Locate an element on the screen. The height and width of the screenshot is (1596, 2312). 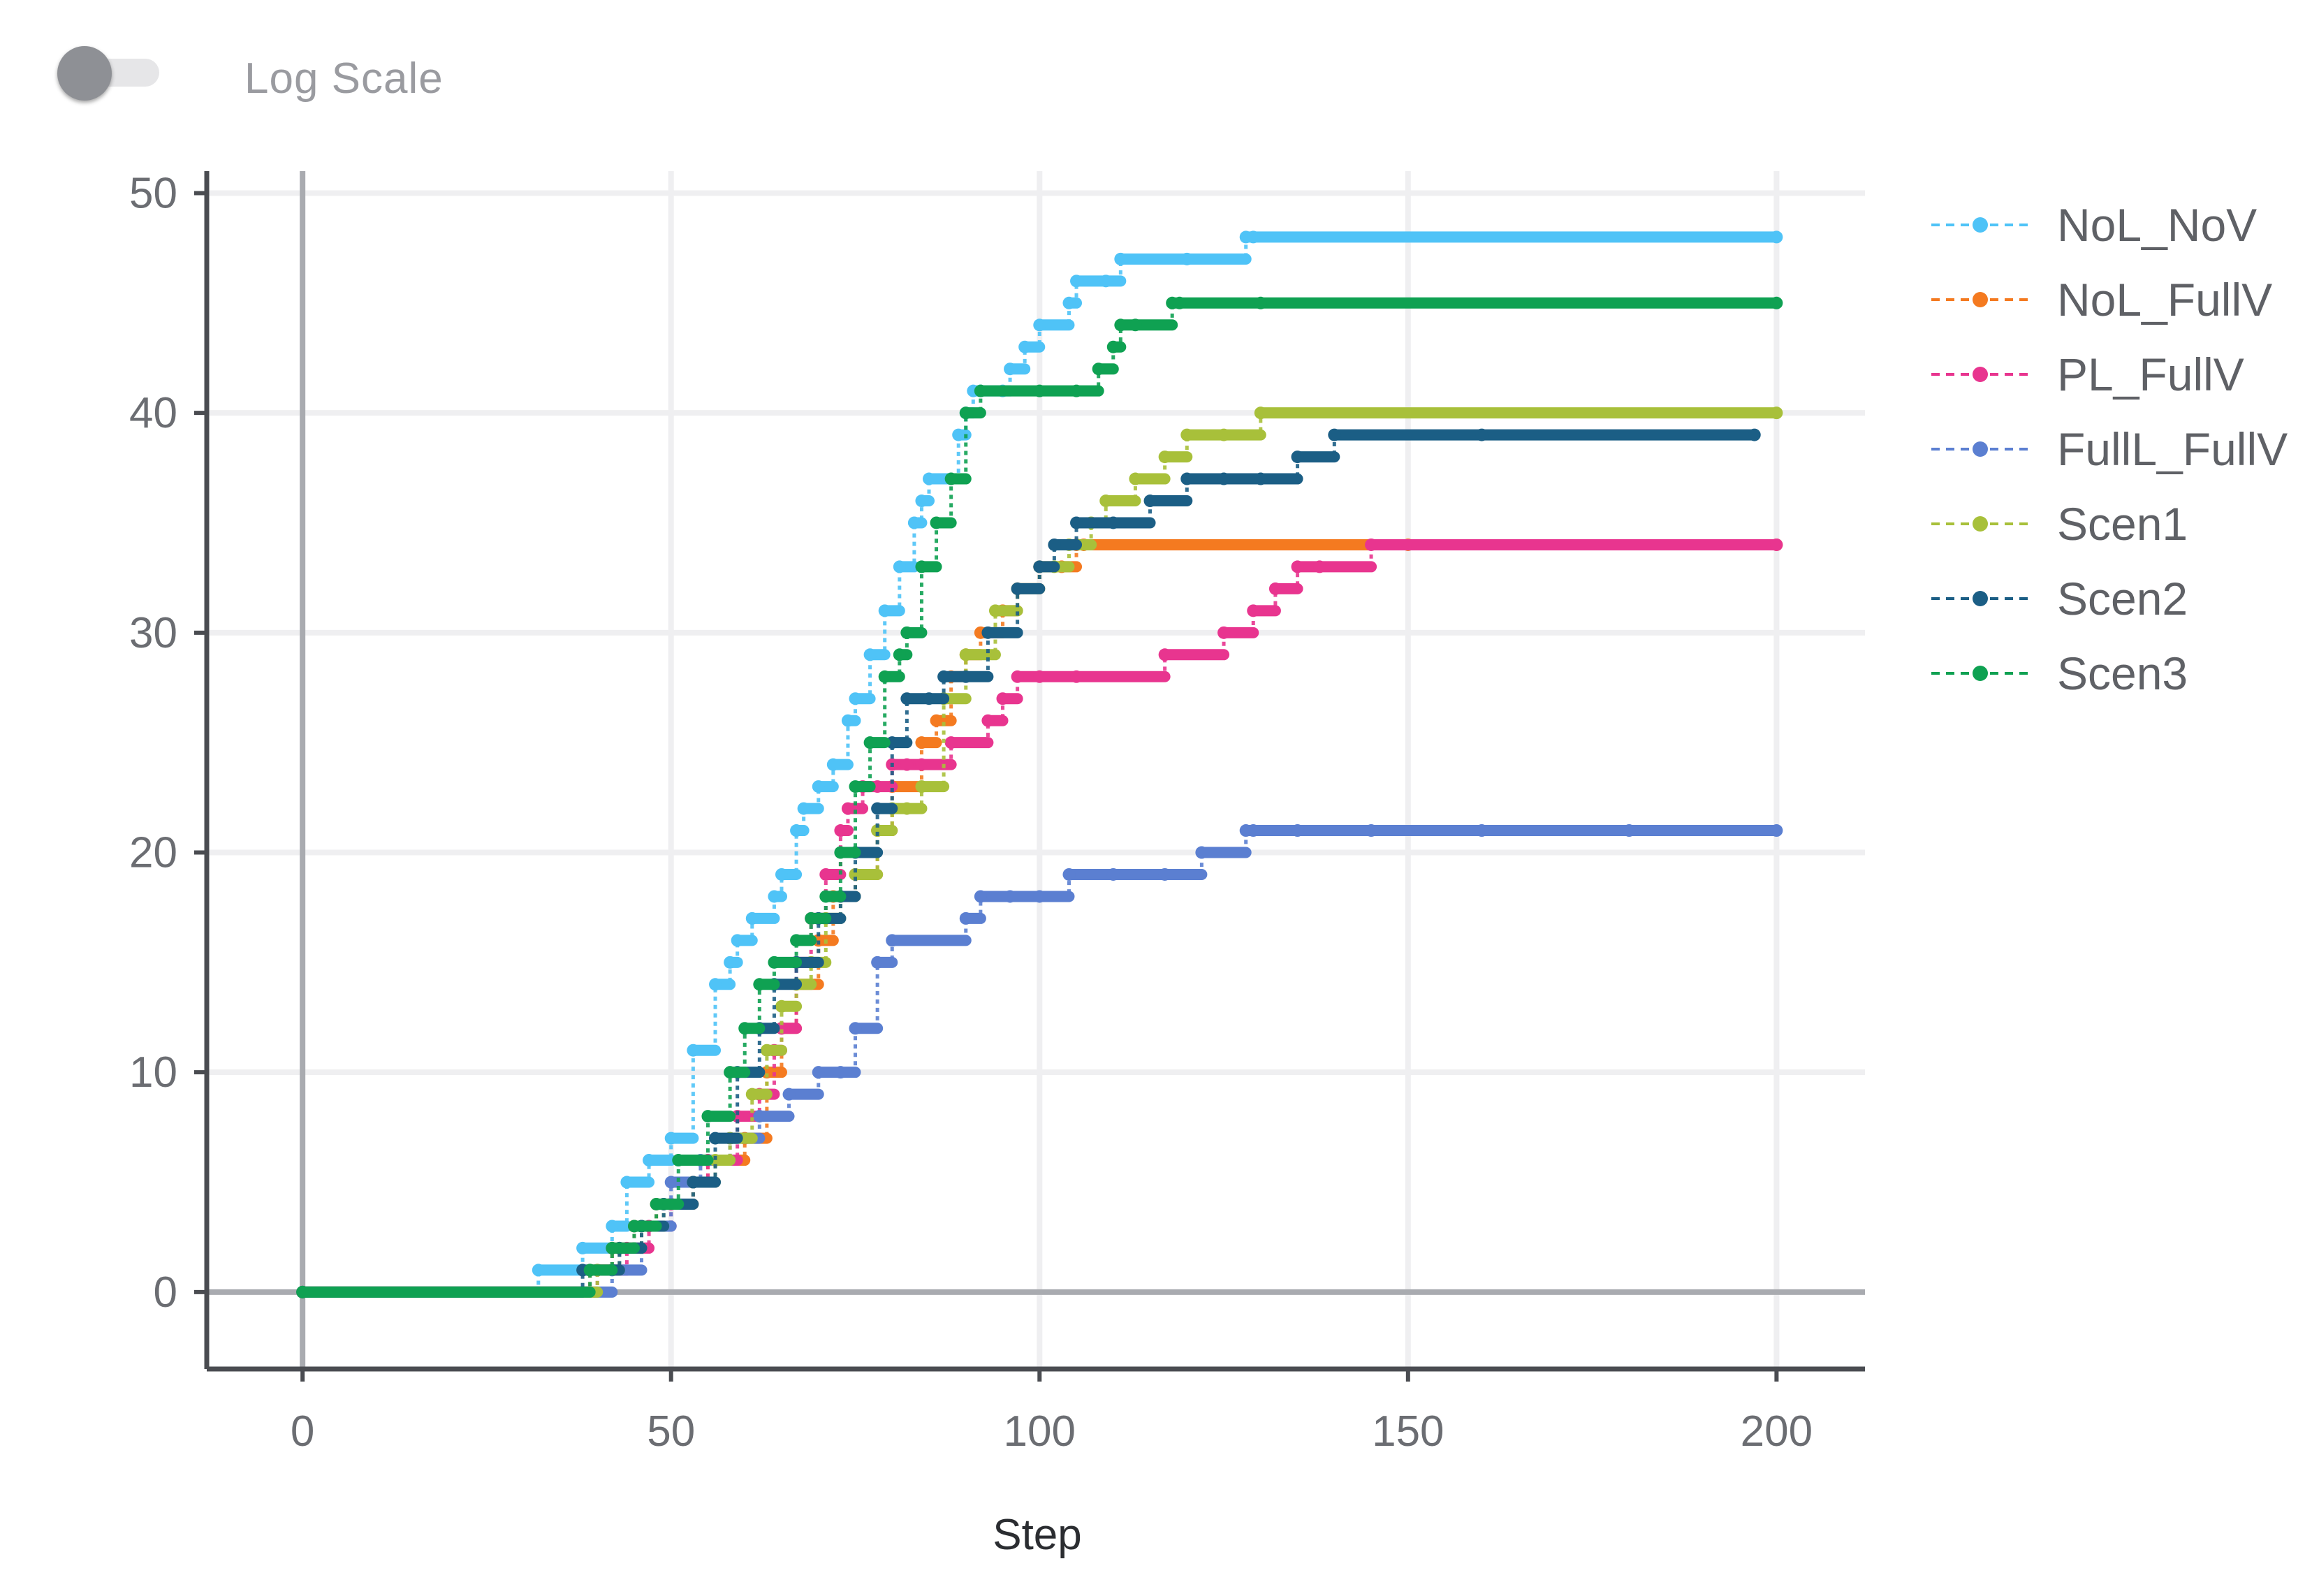
legend-item-Scen3: Scen3 is located at coordinates (2059, 673).